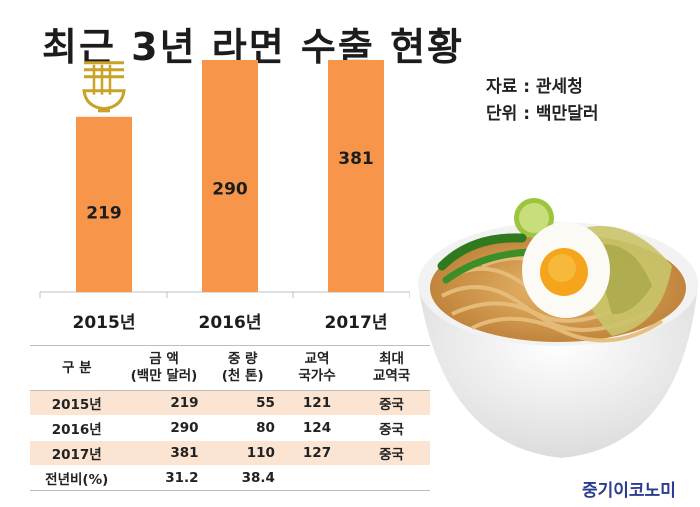  I want to click on table-cell: 80, so click(242, 428).